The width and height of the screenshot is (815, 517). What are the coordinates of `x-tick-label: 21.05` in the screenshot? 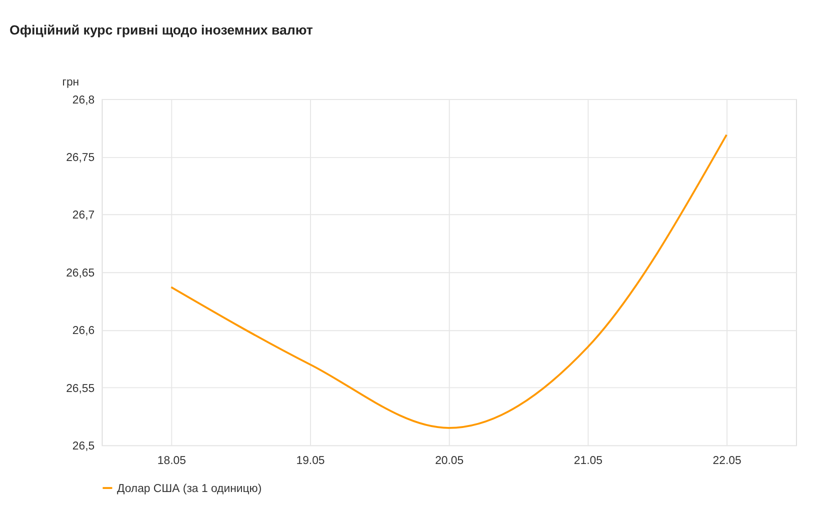 It's located at (588, 460).